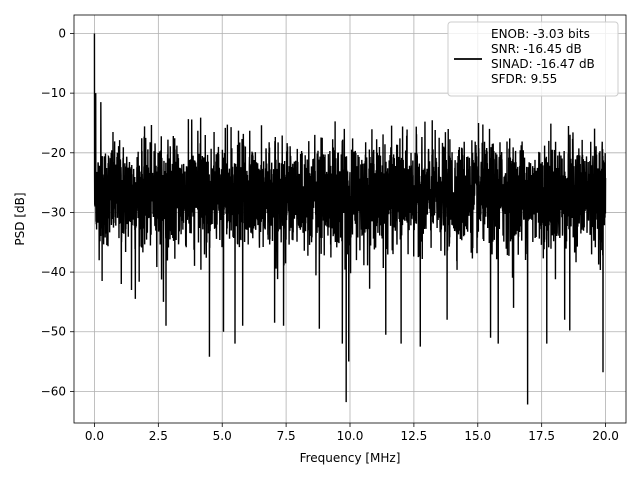 Image resolution: width=640 pixels, height=484 pixels. What do you see at coordinates (62, 33) in the screenshot?
I see `y-tick-label: 0` at bounding box center [62, 33].